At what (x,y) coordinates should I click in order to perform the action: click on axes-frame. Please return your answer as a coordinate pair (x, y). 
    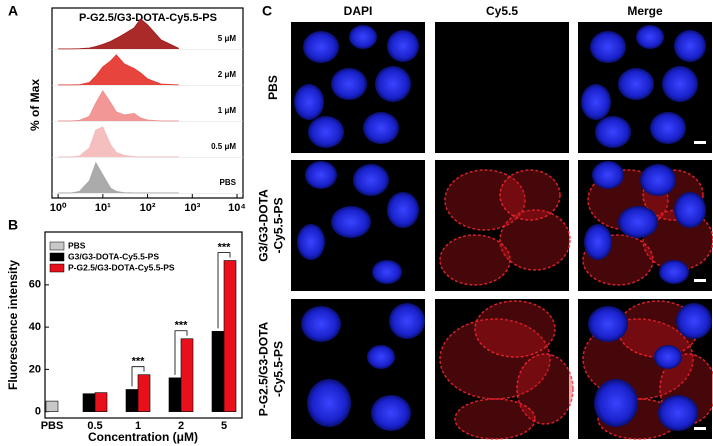
    Looking at the image, I should click on (143, 325).